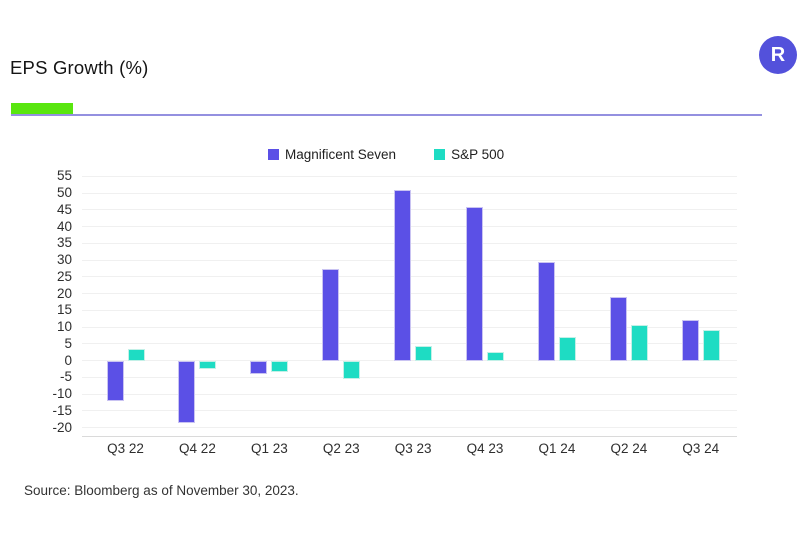 The image size is (804, 536). What do you see at coordinates (65, 377) in the screenshot?
I see `y-axis-tick-label: -5` at bounding box center [65, 377].